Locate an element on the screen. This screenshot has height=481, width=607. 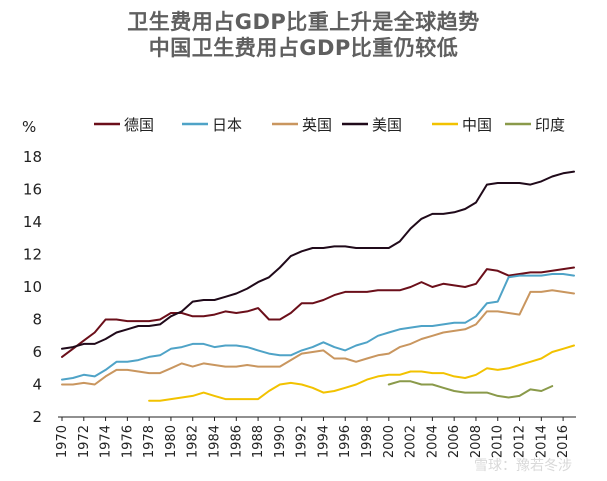
x-tick-label: 1994 is located at coordinates (323, 441).